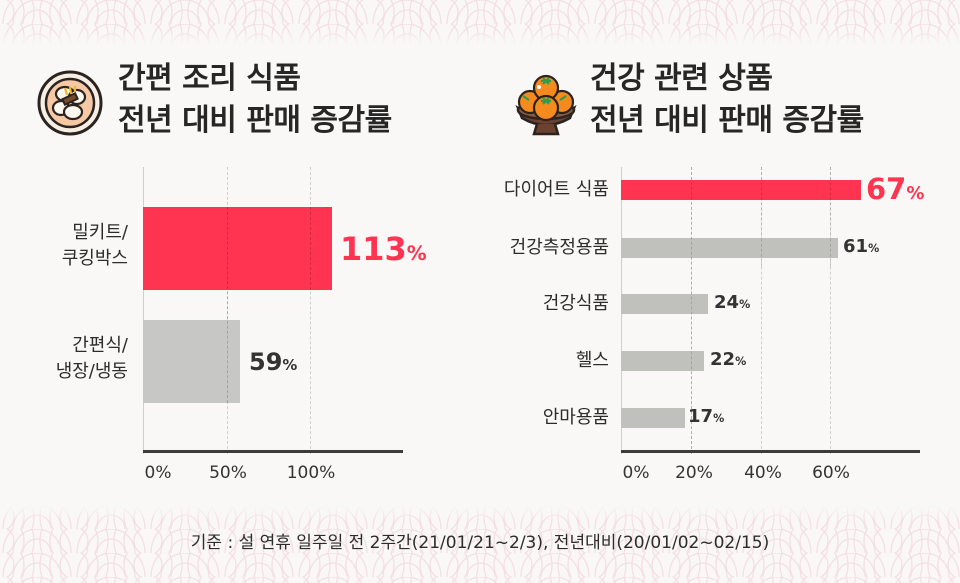 Image resolution: width=960 pixels, height=583 pixels. Describe the element at coordinates (728, 359) in the screenshot. I see `value-label-fitness: 22%` at that location.